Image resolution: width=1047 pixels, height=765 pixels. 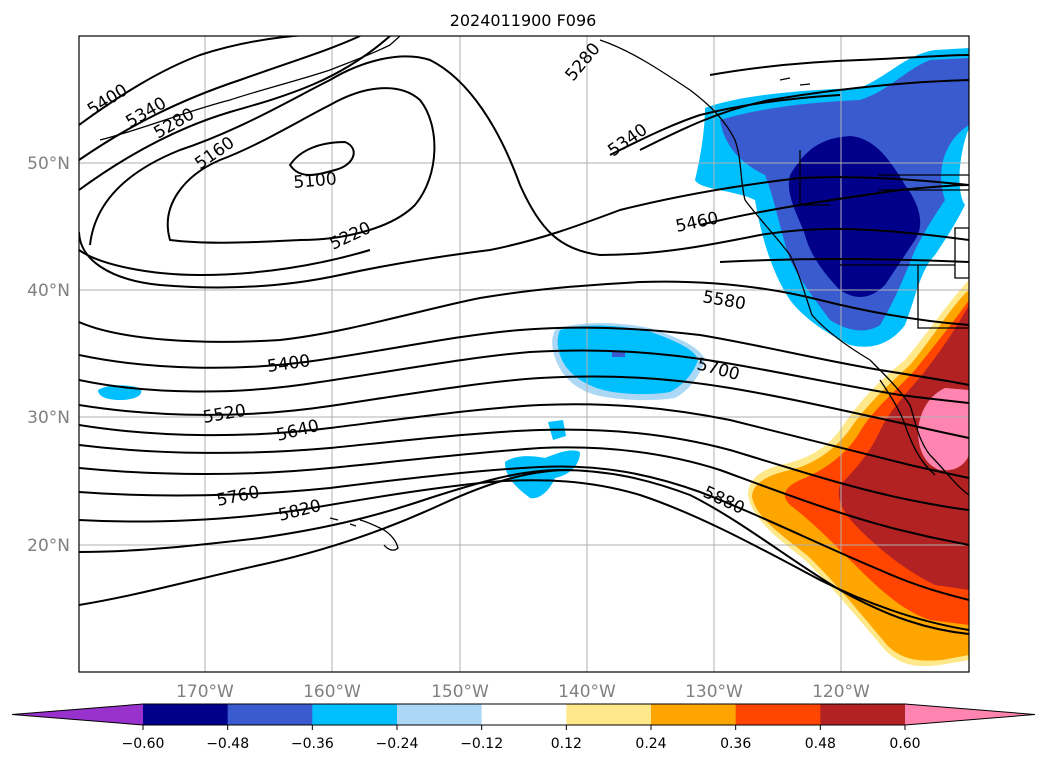 What do you see at coordinates (735, 744) in the screenshot?
I see `colorbar-tick-label: 0.36` at bounding box center [735, 744].